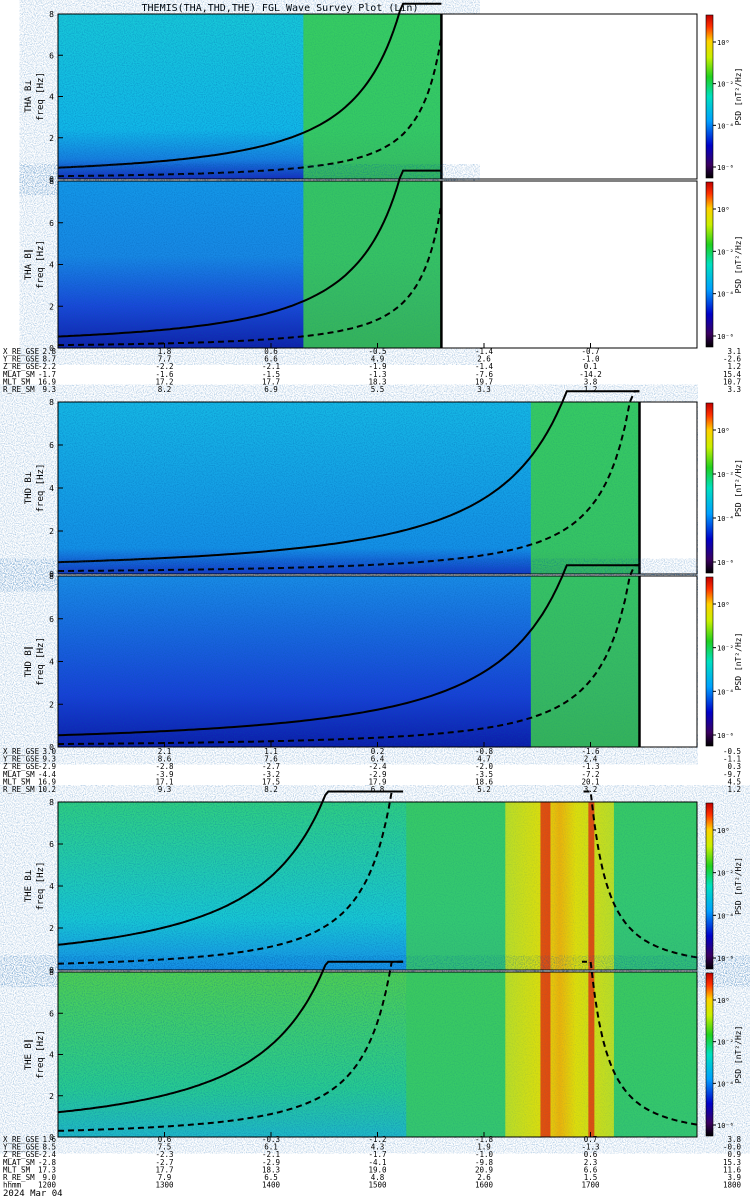 The image size is (750, 1200). I want to click on panel-ylabel: THA B∥, so click(29, 265).